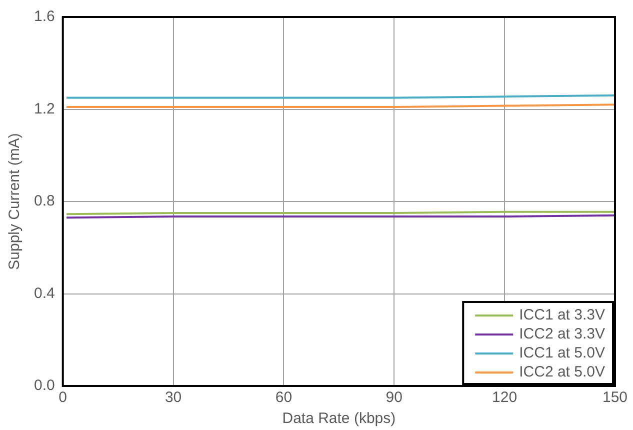 The height and width of the screenshot is (430, 633). Describe the element at coordinates (173, 397) in the screenshot. I see `x-tick-label: 30` at that location.